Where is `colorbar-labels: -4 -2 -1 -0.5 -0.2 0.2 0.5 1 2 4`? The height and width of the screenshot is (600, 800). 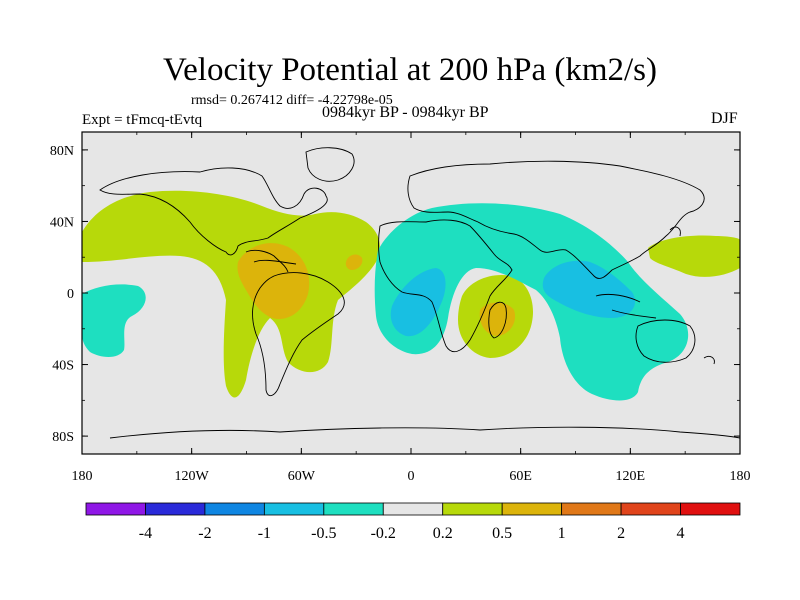
colorbar-labels: -4 -2 -1 -0.5 -0.2 0.2 0.5 1 2 4 is located at coordinates (412, 533).